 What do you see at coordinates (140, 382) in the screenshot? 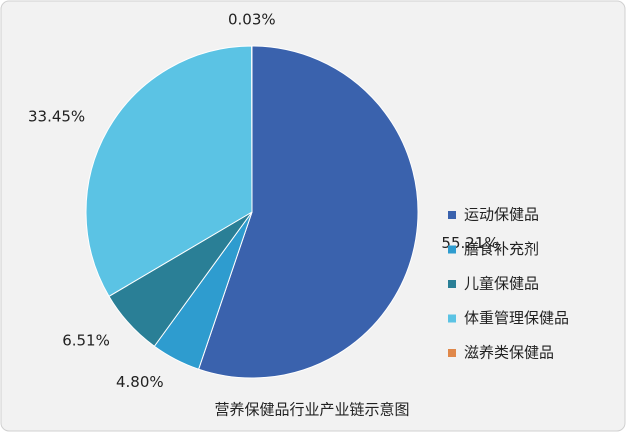
I see `data-label: 4.80%` at bounding box center [140, 382].